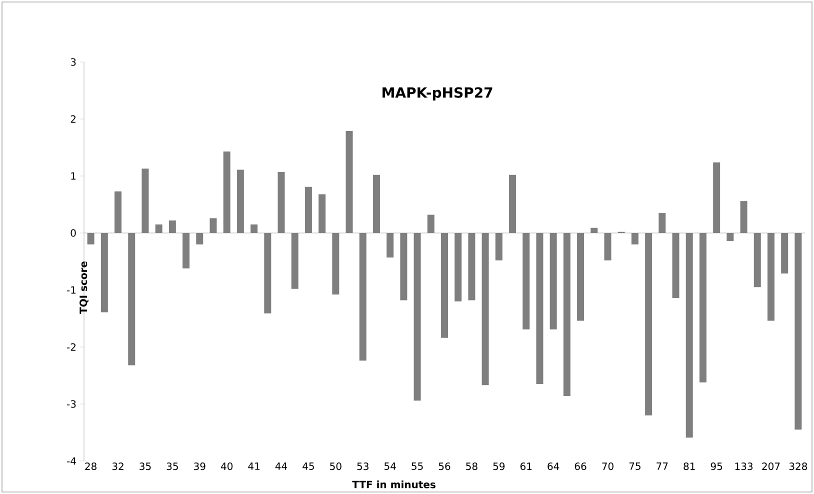  Describe the element at coordinates (226, 466) in the screenshot. I see `x-tick-label: 40` at that location.